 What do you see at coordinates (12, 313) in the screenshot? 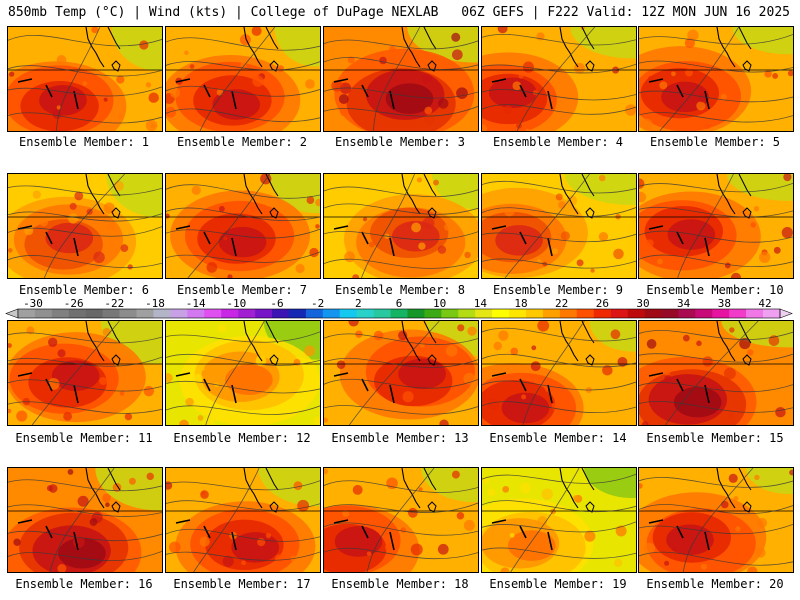
I see `colorbar-low-arrow` at bounding box center [12, 313].